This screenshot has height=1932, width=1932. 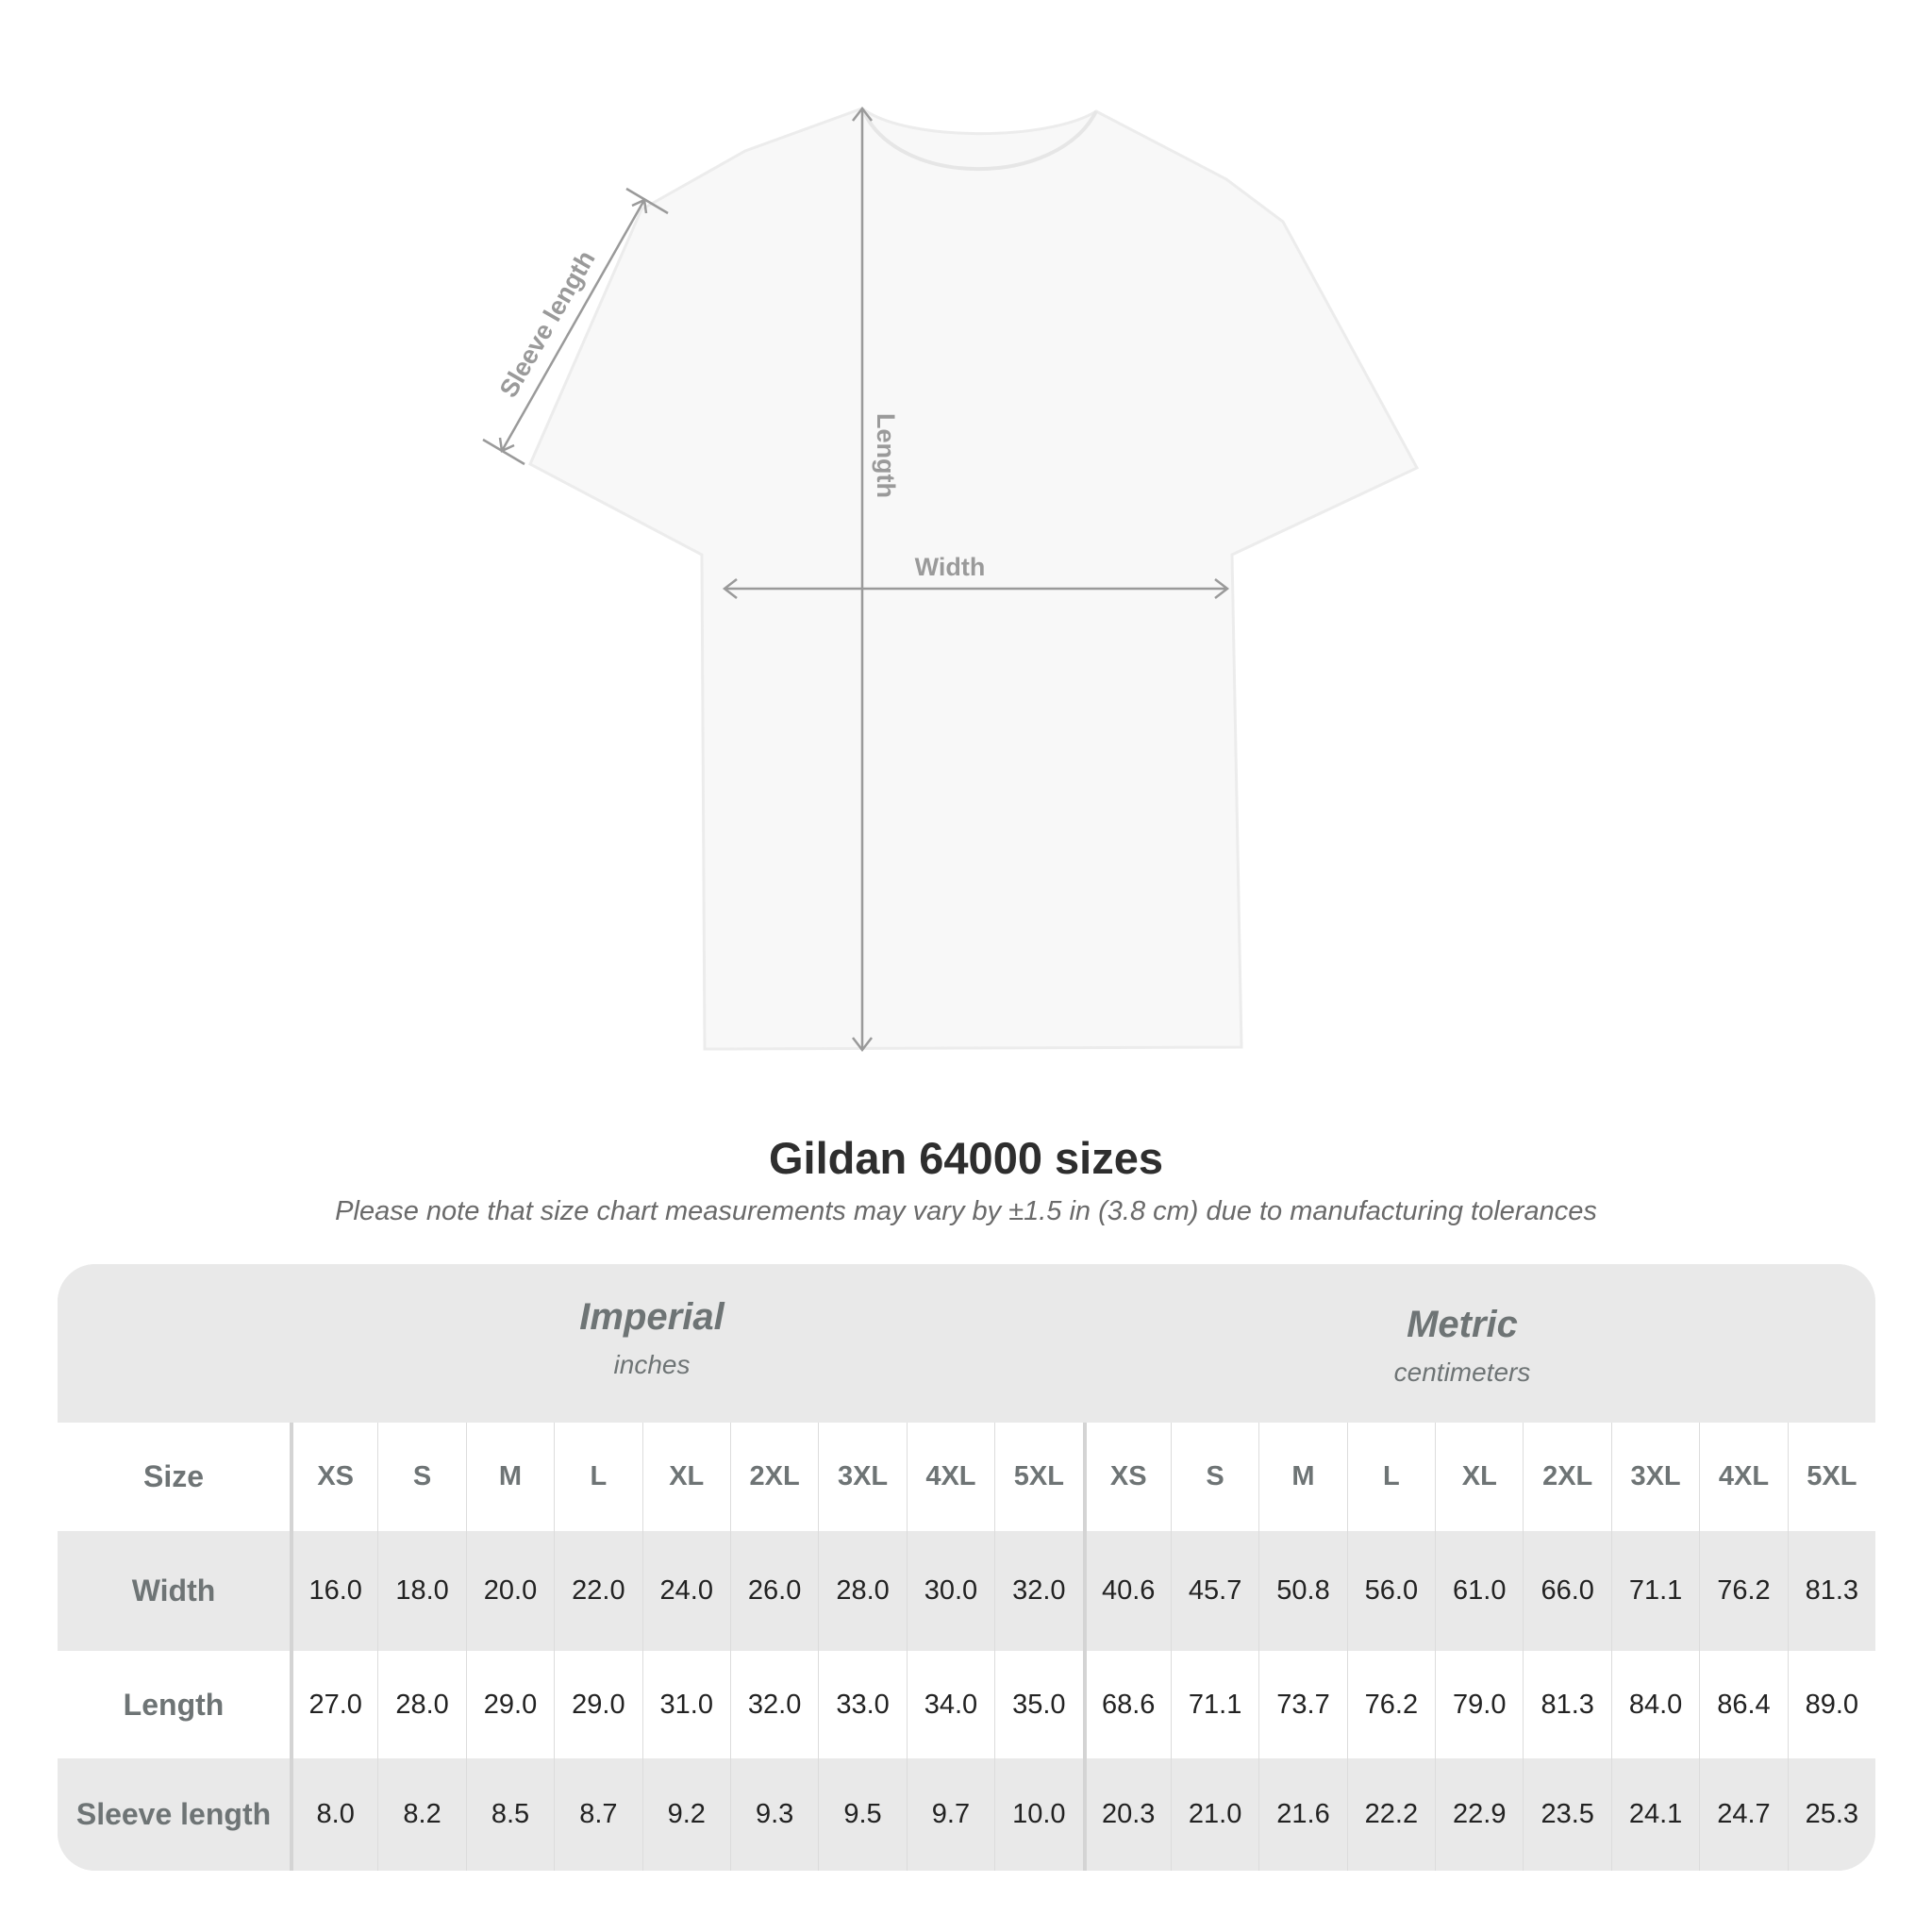 What do you see at coordinates (1126, 1814) in the screenshot?
I see `value-cell-metric: 20.3` at bounding box center [1126, 1814].